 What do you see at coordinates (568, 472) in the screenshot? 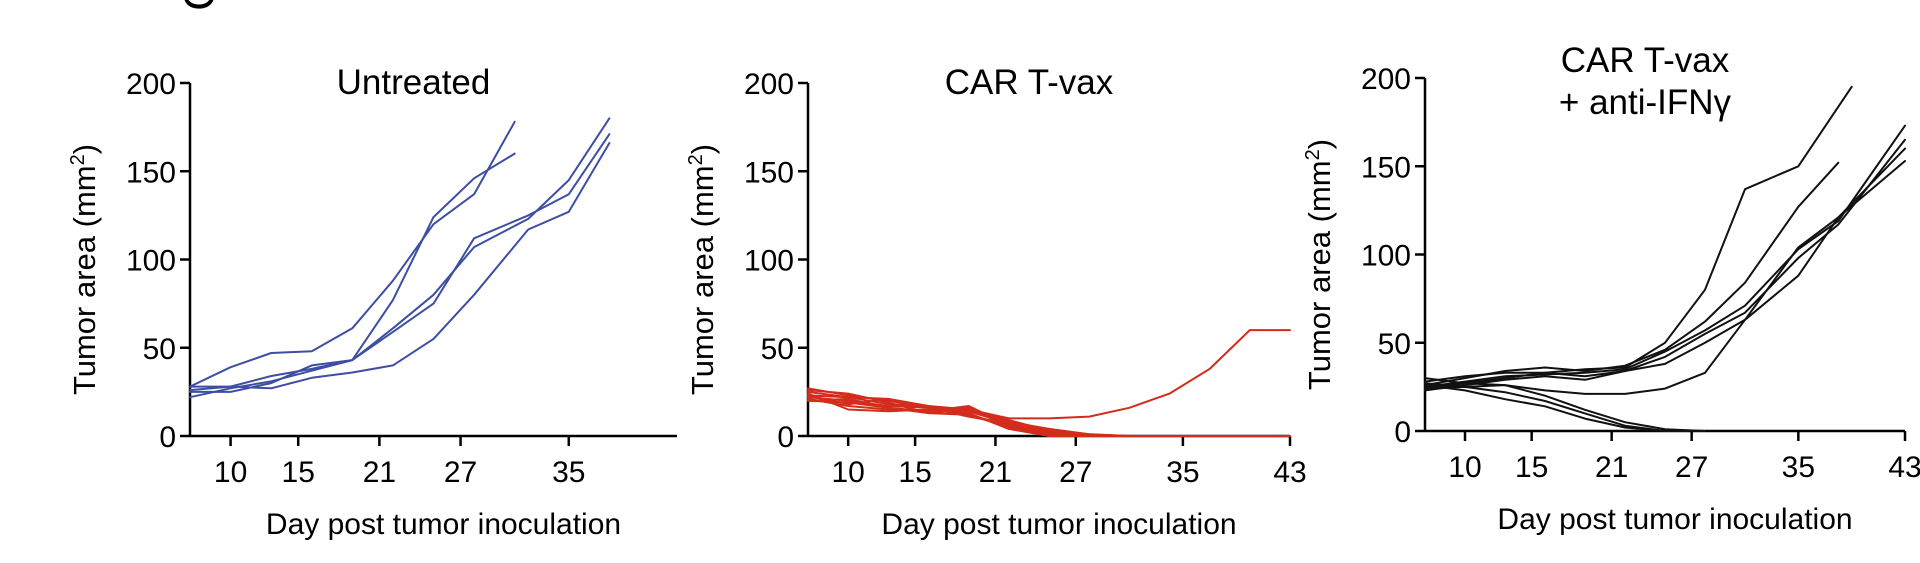
I see `chart-1-xtick-label: 35` at bounding box center [568, 472].